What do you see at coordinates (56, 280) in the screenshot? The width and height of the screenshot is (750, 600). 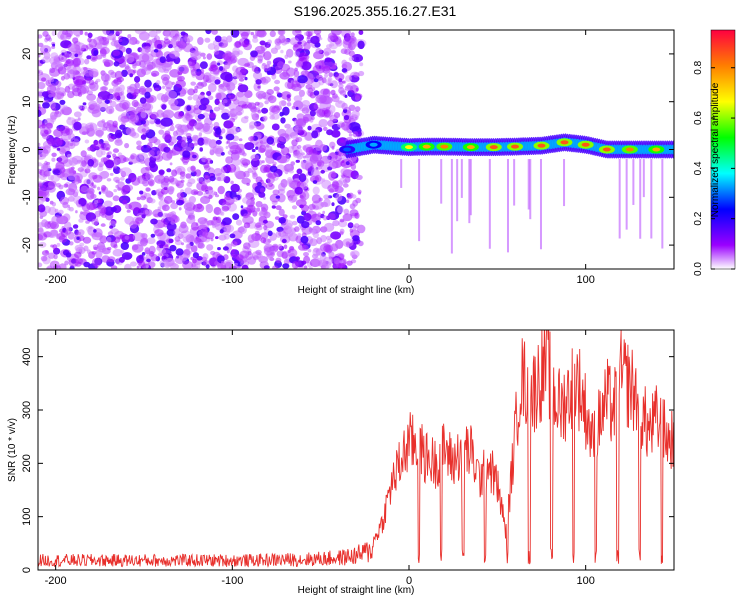 I see `heatmap-x-tick-label: -200` at bounding box center [56, 280].